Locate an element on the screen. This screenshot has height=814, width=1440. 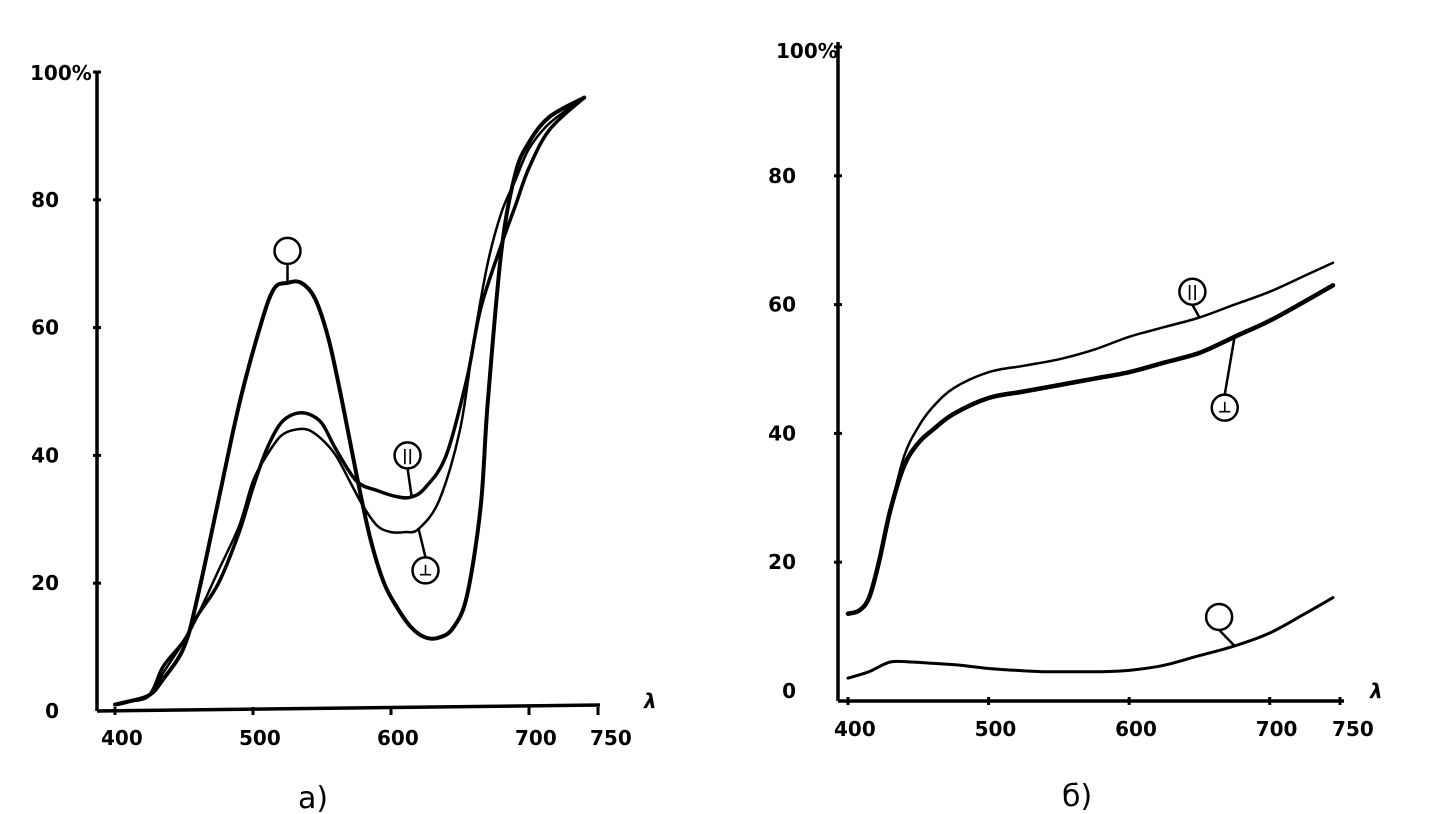
panel-label-a: а) is located at coordinates (313, 797).